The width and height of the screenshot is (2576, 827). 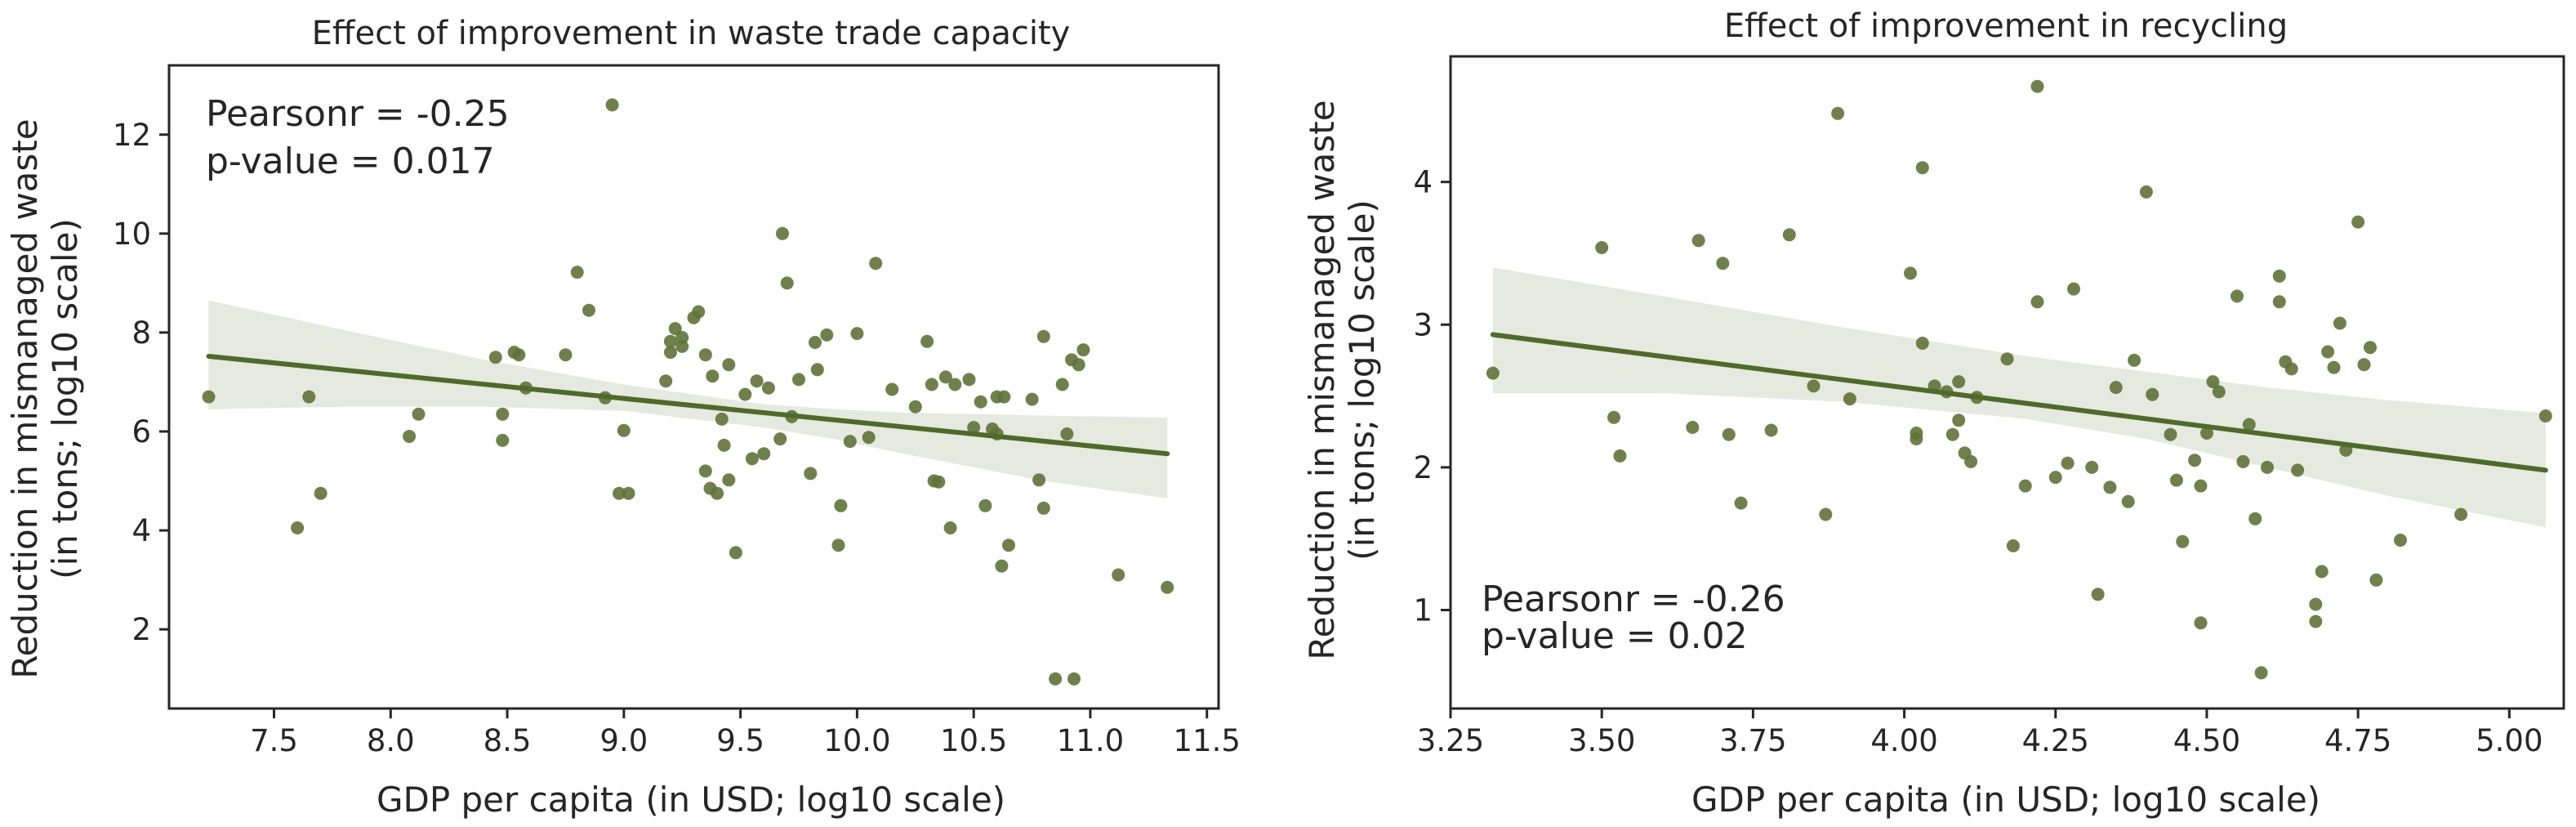 I want to click on x-tick-label: 10.5, so click(x=973, y=740).